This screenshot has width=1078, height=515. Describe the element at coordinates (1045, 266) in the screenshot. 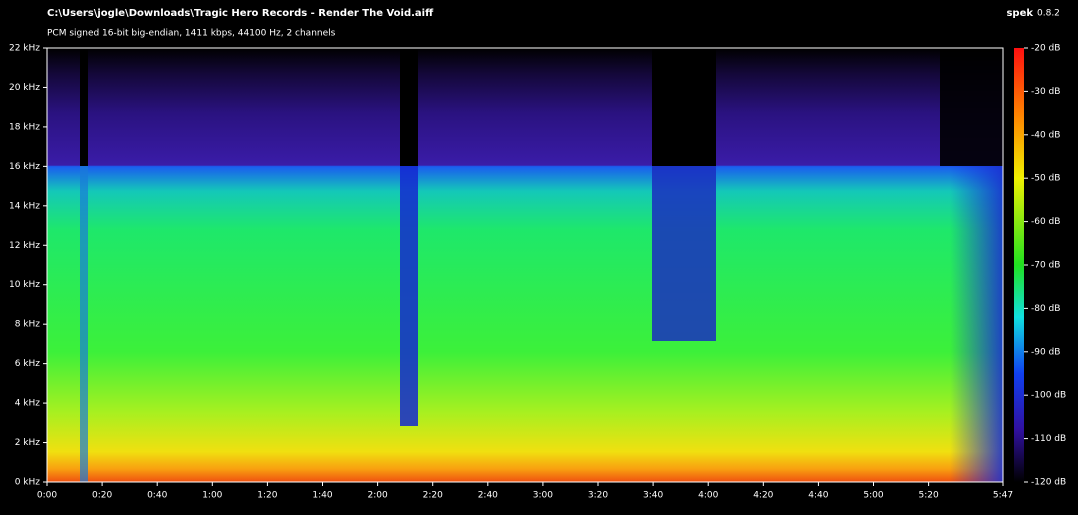

I see `level-tick-label: -70 dB` at that location.